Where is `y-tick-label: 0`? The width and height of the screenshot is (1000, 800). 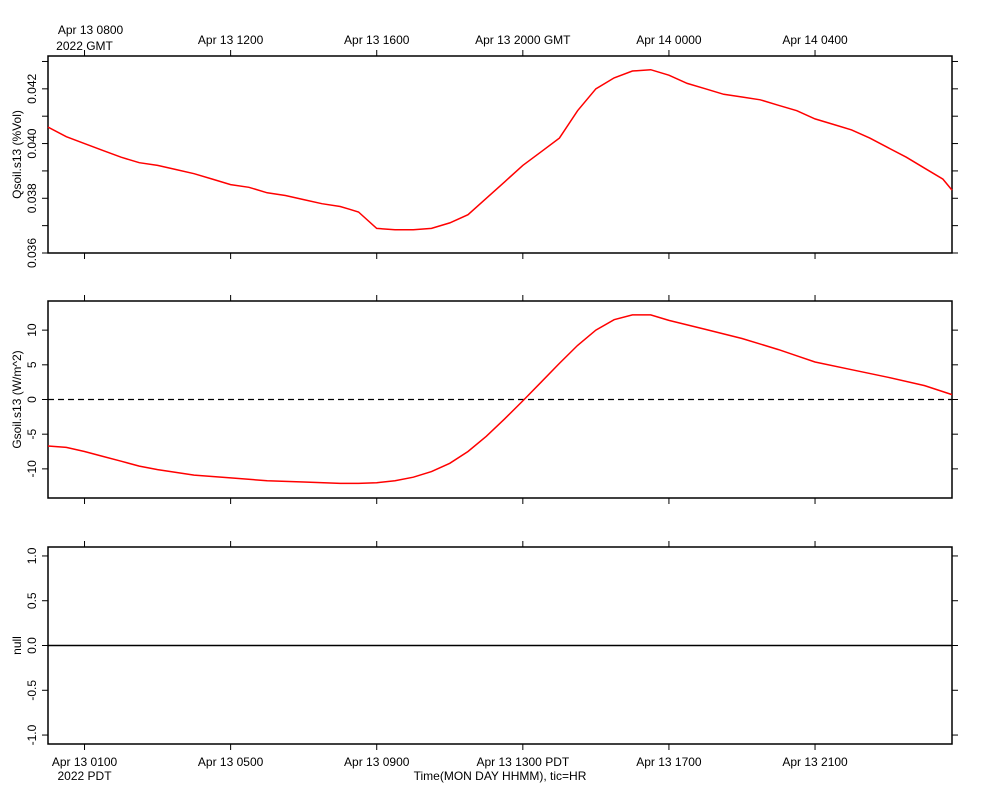
y-tick-label: 0 is located at coordinates (32, 399).